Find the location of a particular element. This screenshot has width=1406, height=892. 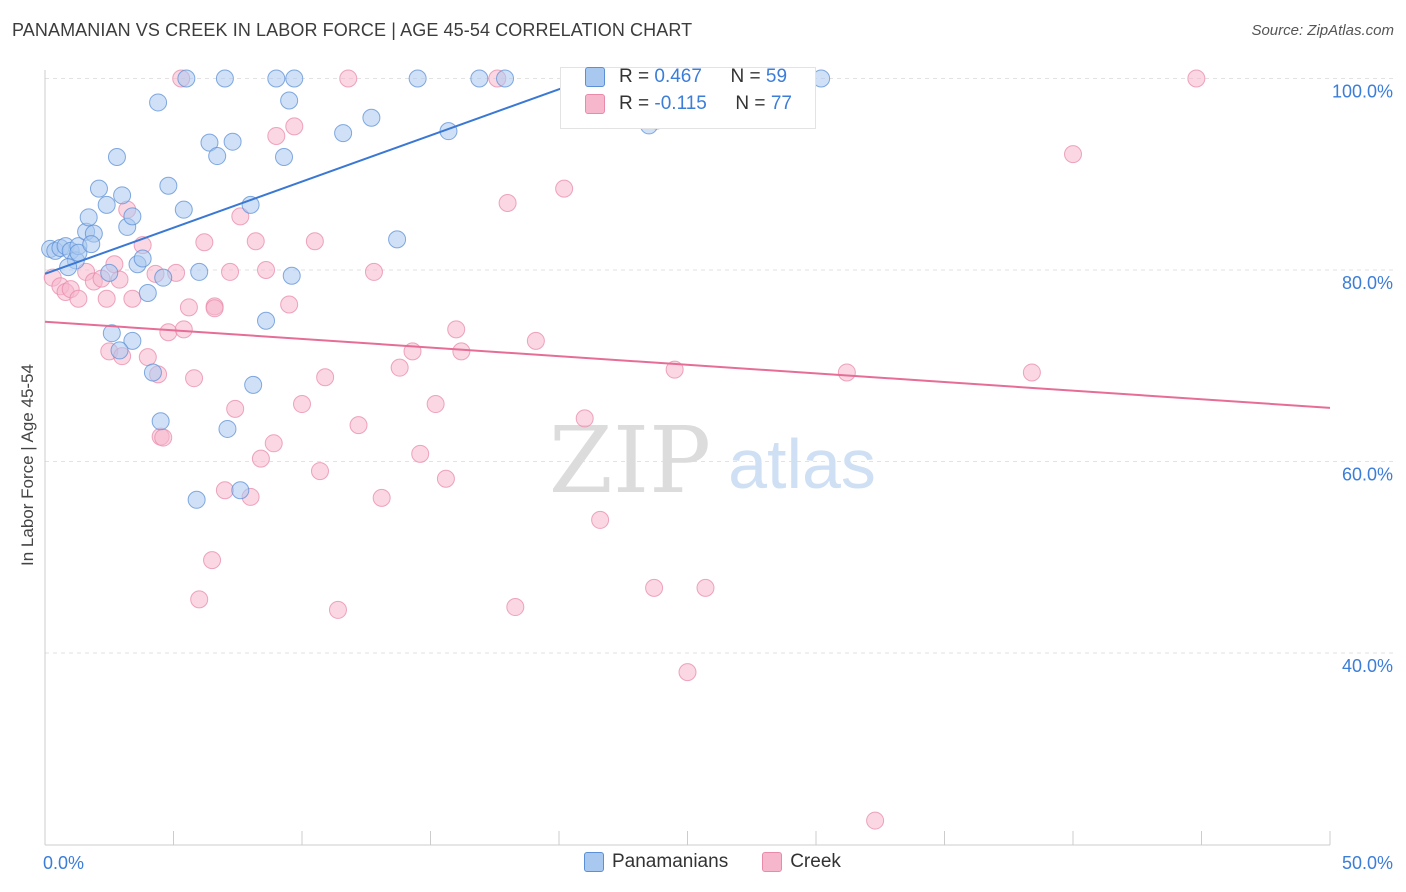

creek-legend-swatch is located at coordinates (772, 862).